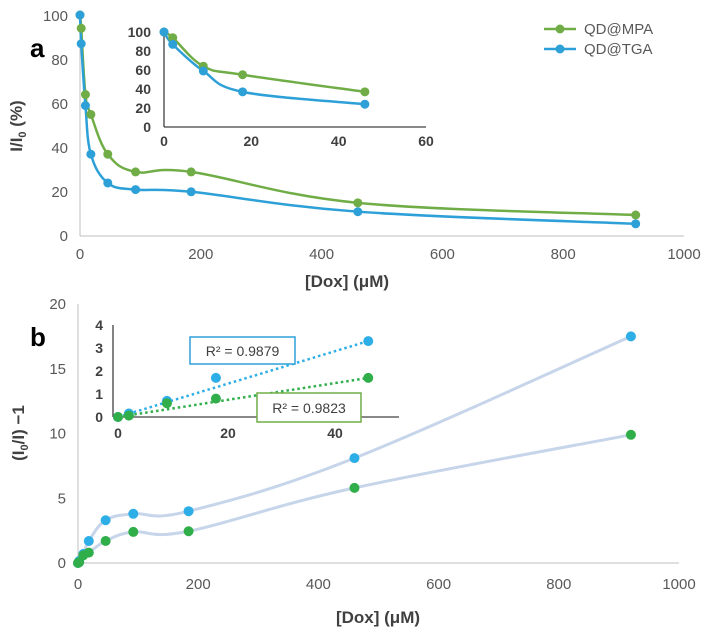 This screenshot has width=709, height=634. I want to click on panel-a-inset-points, so click(264, 68).